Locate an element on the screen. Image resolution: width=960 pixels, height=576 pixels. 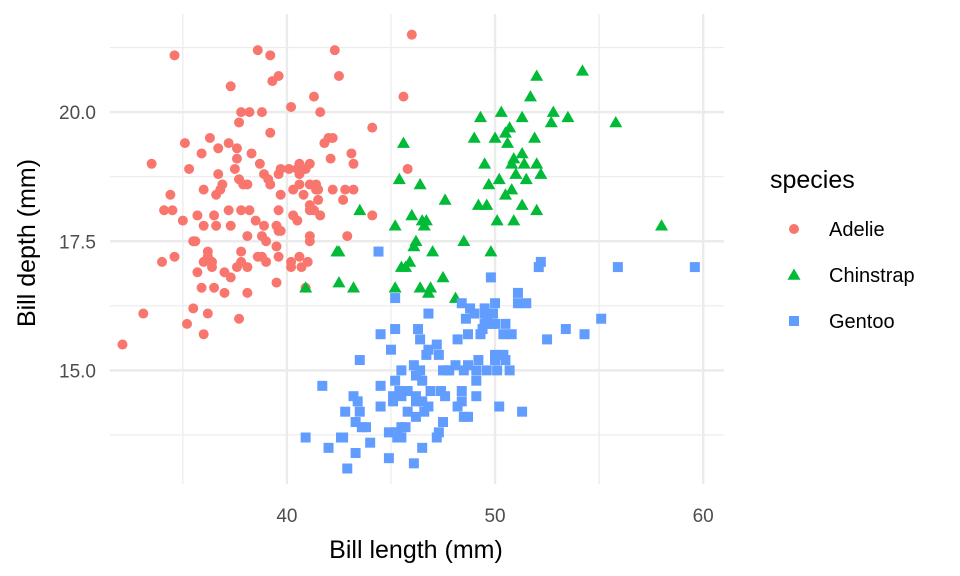
x-tick-label: 40 is located at coordinates (286, 516).